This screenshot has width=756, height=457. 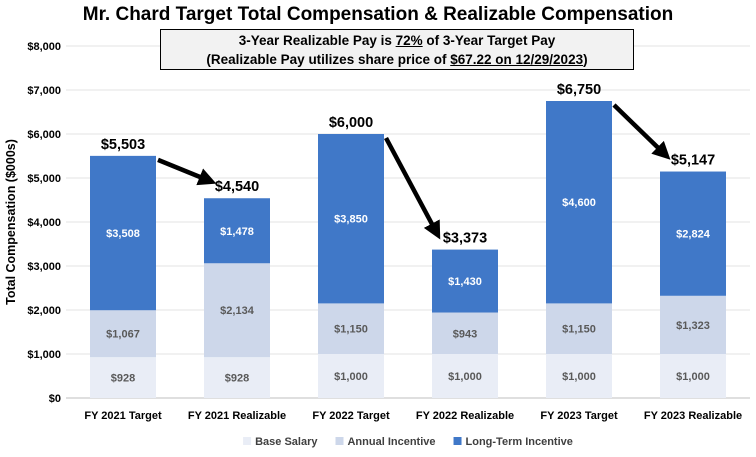 I want to click on y-tick-label: $3,000, so click(x=44, y=267).